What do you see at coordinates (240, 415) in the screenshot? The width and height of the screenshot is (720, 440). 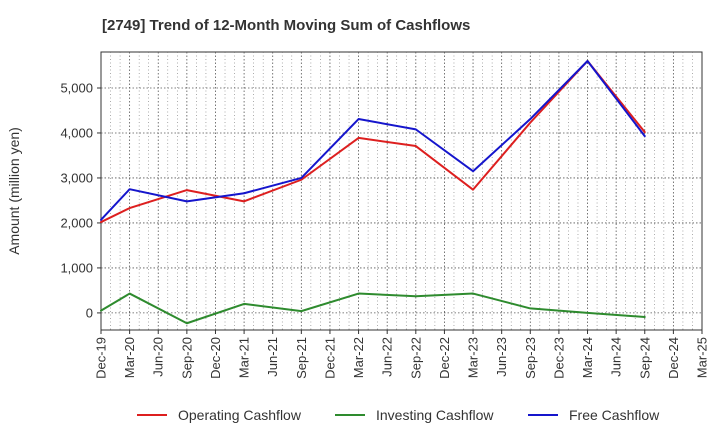 I see `operating-cashflow-legend-label: Operating Cashflow` at bounding box center [240, 415].